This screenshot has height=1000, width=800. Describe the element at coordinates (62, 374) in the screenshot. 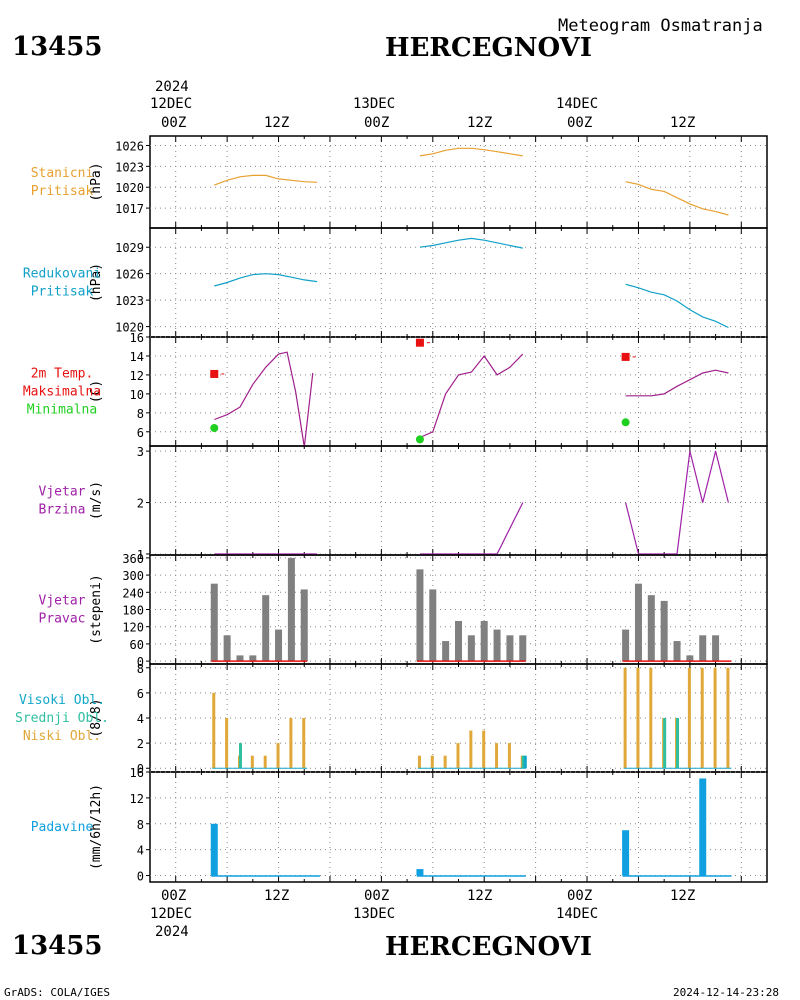

I see `panel-label: 2m Temp.` at that location.